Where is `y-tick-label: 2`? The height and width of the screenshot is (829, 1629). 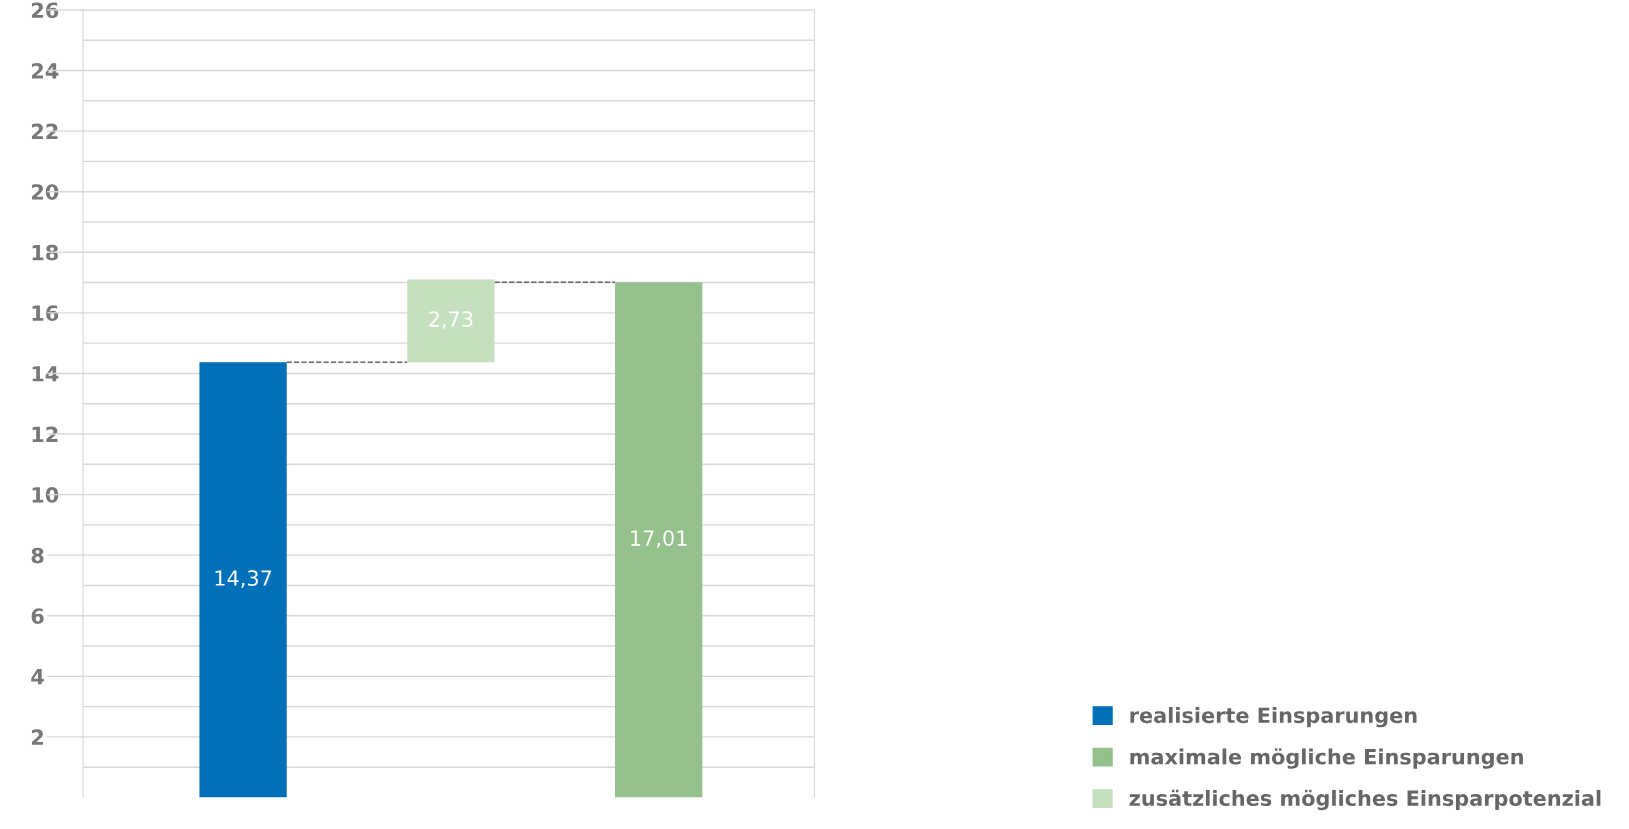
y-tick-label: 2 is located at coordinates (37, 737).